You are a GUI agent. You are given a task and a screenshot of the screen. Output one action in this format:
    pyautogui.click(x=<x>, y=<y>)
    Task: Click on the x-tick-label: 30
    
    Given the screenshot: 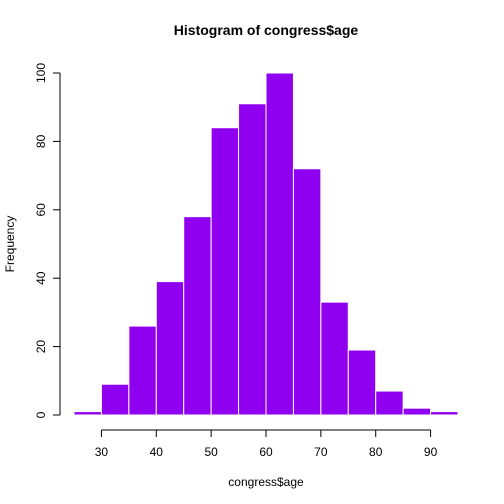 What is the action you would take?
    pyautogui.click(x=102, y=452)
    